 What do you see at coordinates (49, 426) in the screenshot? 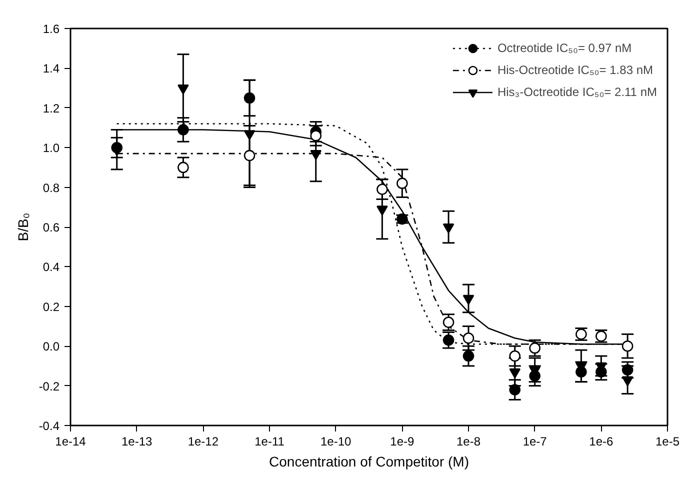
I see `y-tick-label: -0.4` at bounding box center [49, 426].